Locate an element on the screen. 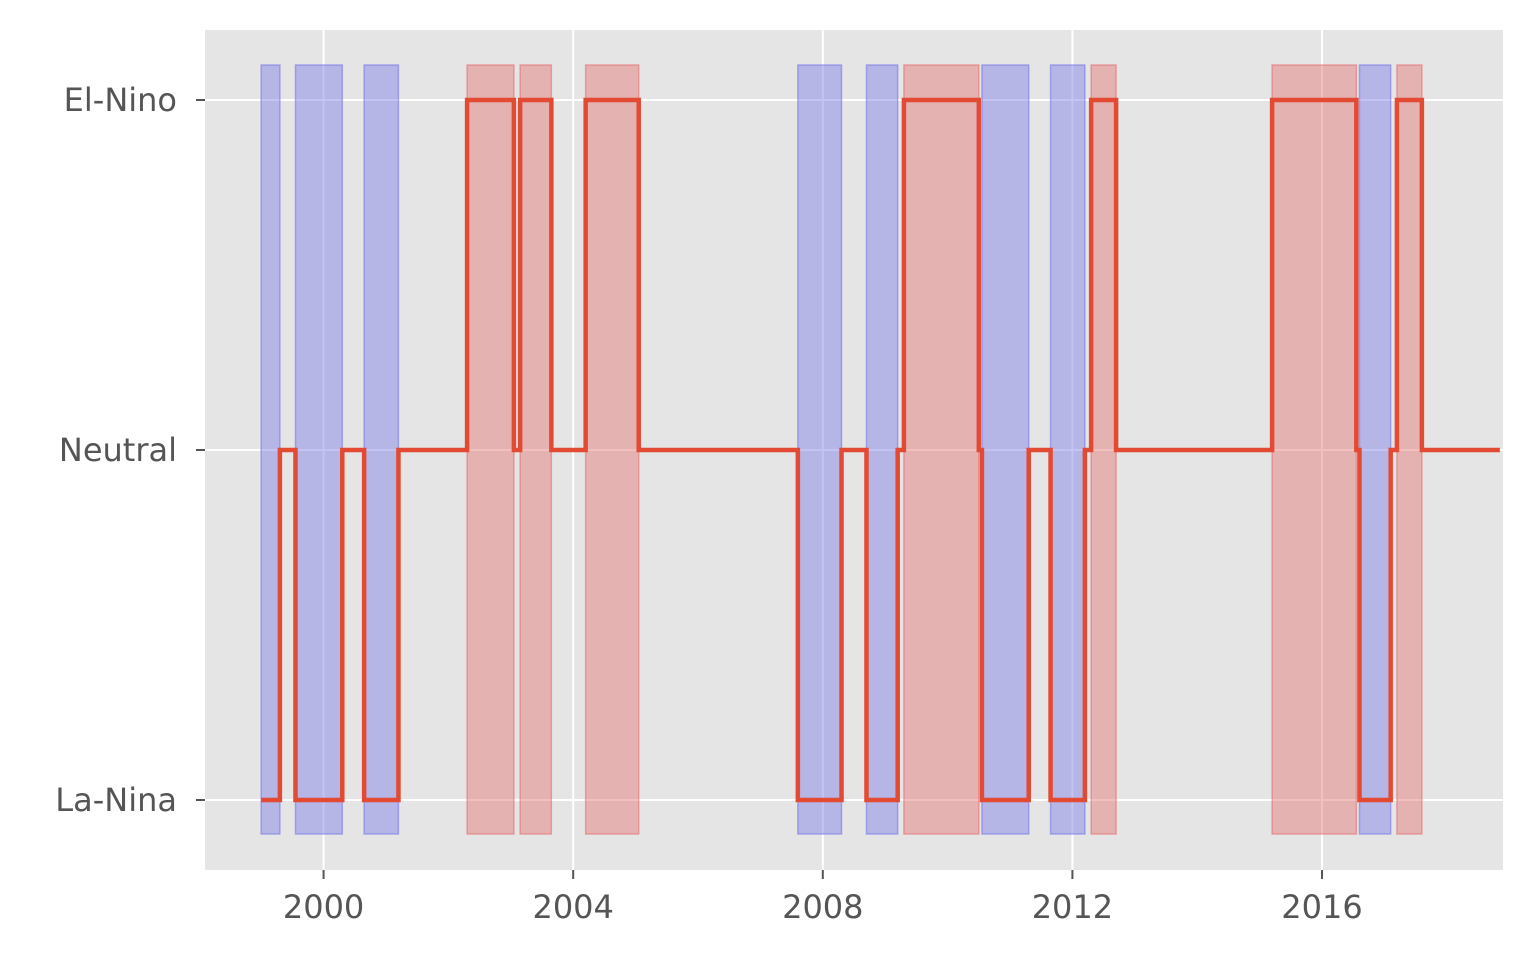 This screenshot has width=1533, height=966. x-tick-label: 2008 is located at coordinates (822, 907).